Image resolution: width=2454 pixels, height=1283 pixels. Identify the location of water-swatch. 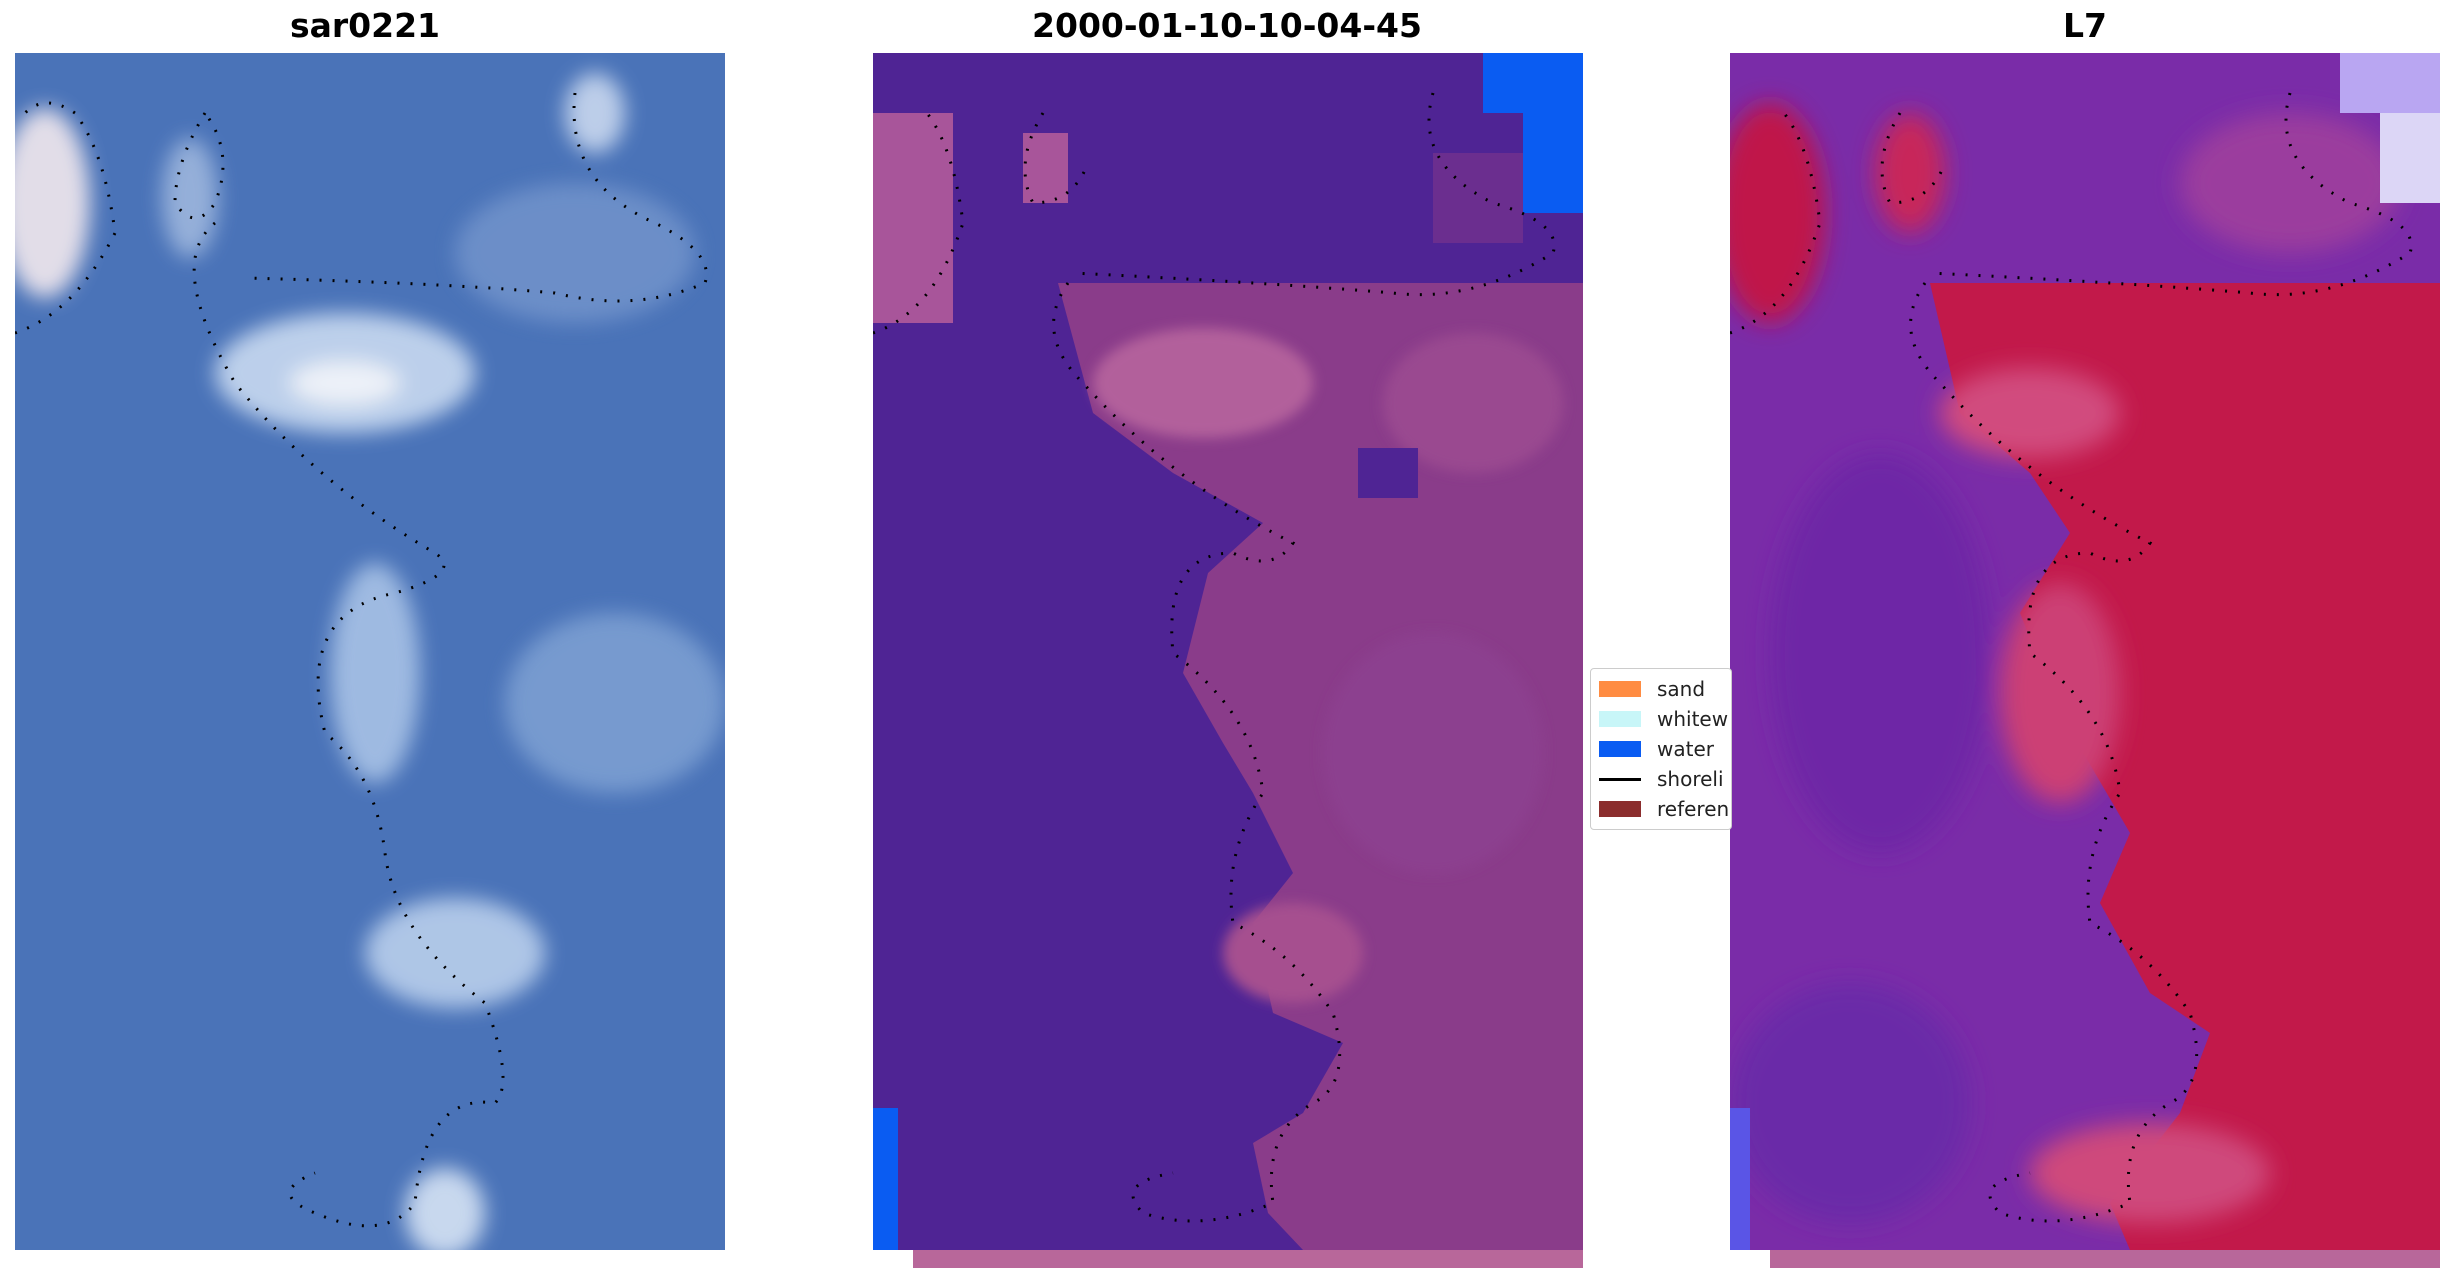
(1620, 749).